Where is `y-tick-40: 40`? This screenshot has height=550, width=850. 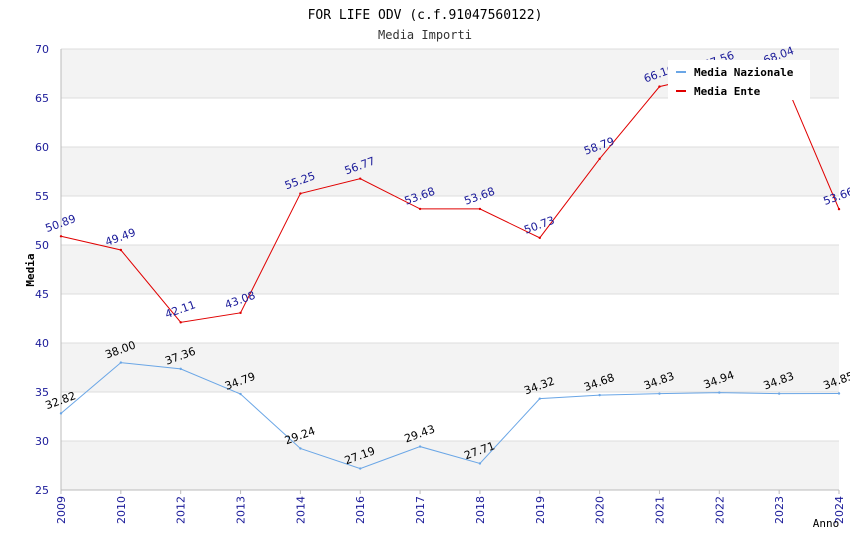 y-tick-40: 40 is located at coordinates (42, 343).